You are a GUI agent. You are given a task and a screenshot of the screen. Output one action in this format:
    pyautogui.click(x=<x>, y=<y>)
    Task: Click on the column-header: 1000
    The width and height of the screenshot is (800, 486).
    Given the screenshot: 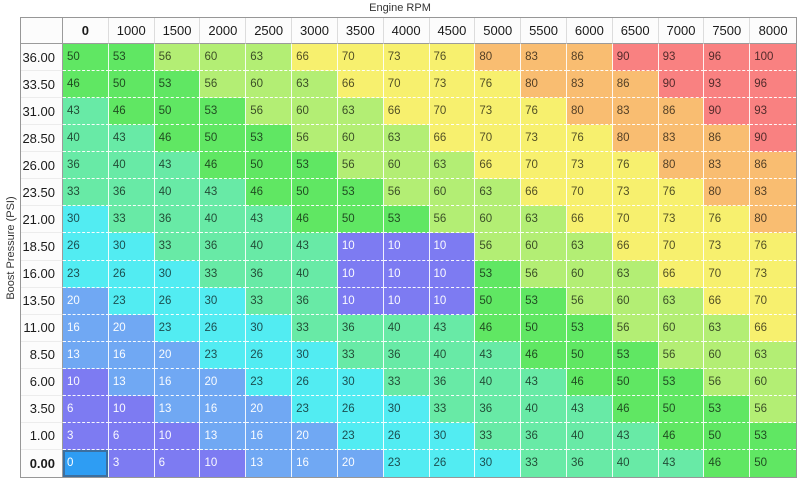 What is the action you would take?
    pyautogui.click(x=131, y=31)
    